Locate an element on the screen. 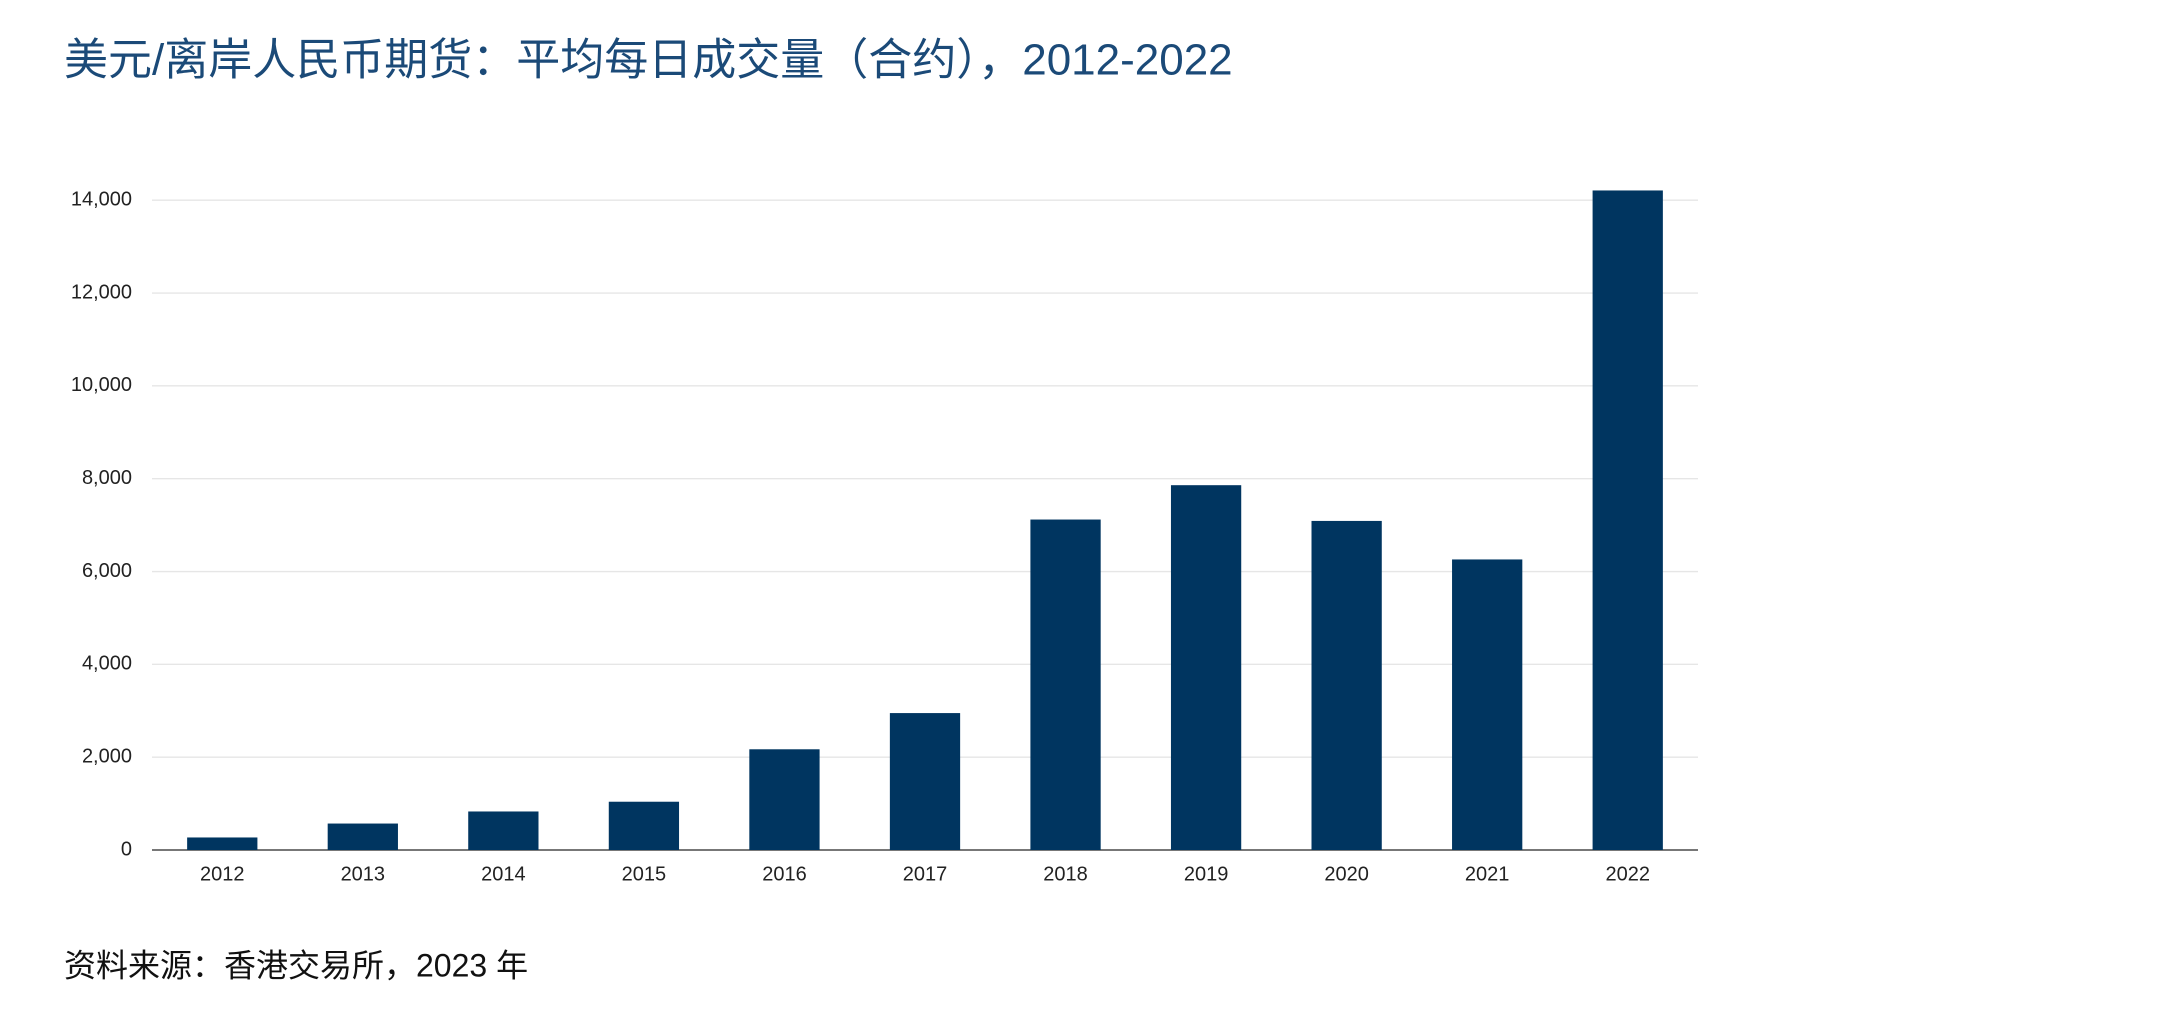 The height and width of the screenshot is (1034, 2167). x-tick-label: 2017 is located at coordinates (925, 874).